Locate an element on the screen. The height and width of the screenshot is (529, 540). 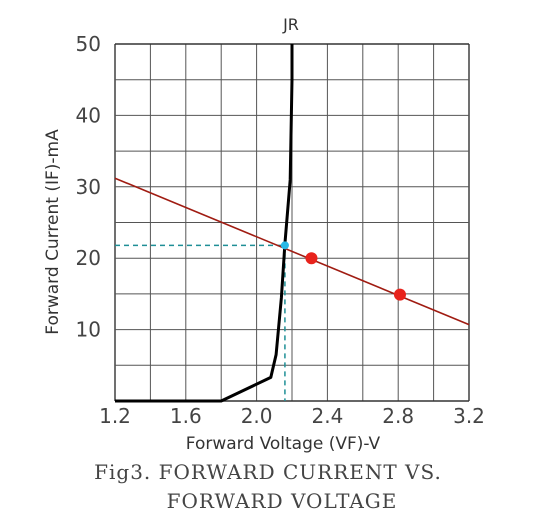
x-tick-label: 2.8 is located at coordinates (398, 416).